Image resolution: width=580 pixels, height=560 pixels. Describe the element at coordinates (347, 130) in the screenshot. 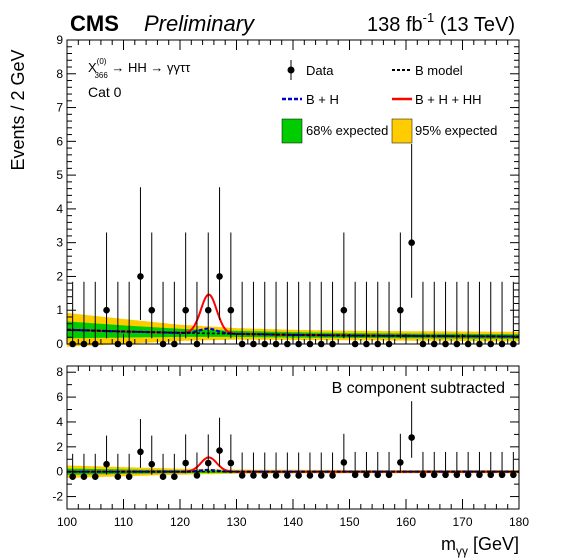

I see `legend-band68-label: 68% expected` at that location.